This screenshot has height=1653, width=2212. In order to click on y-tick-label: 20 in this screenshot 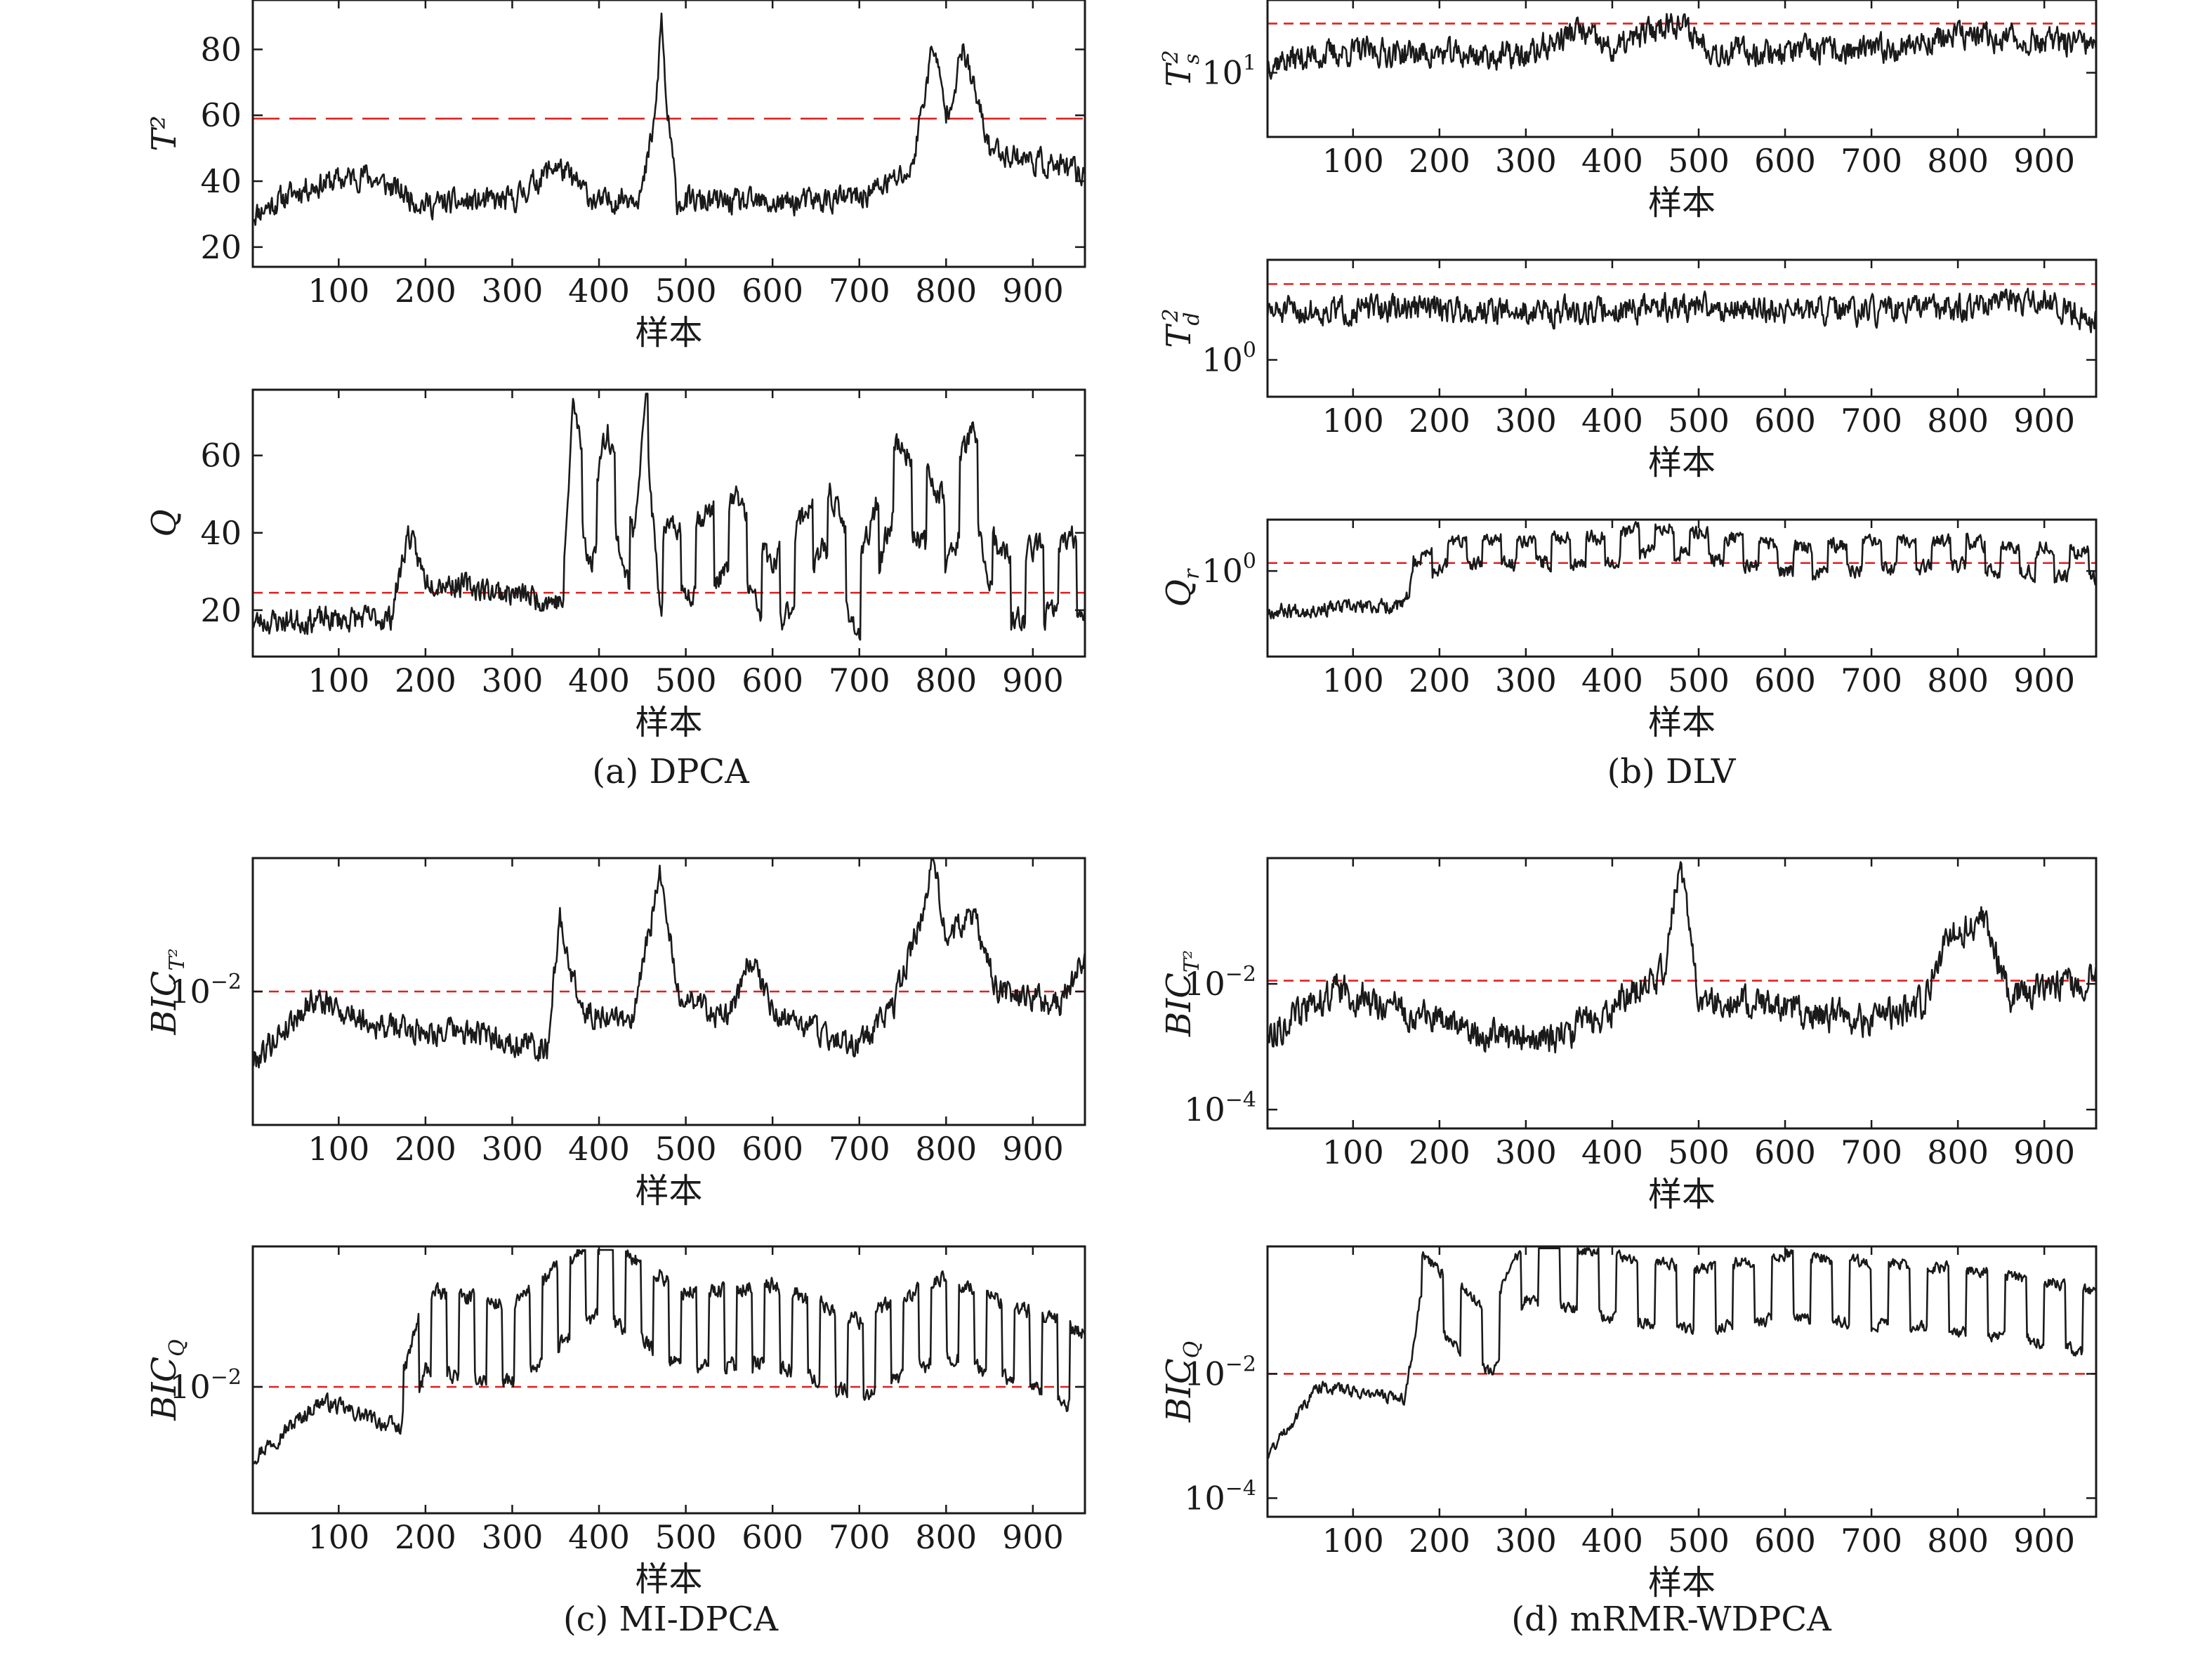, I will do `click(221, 247)`.